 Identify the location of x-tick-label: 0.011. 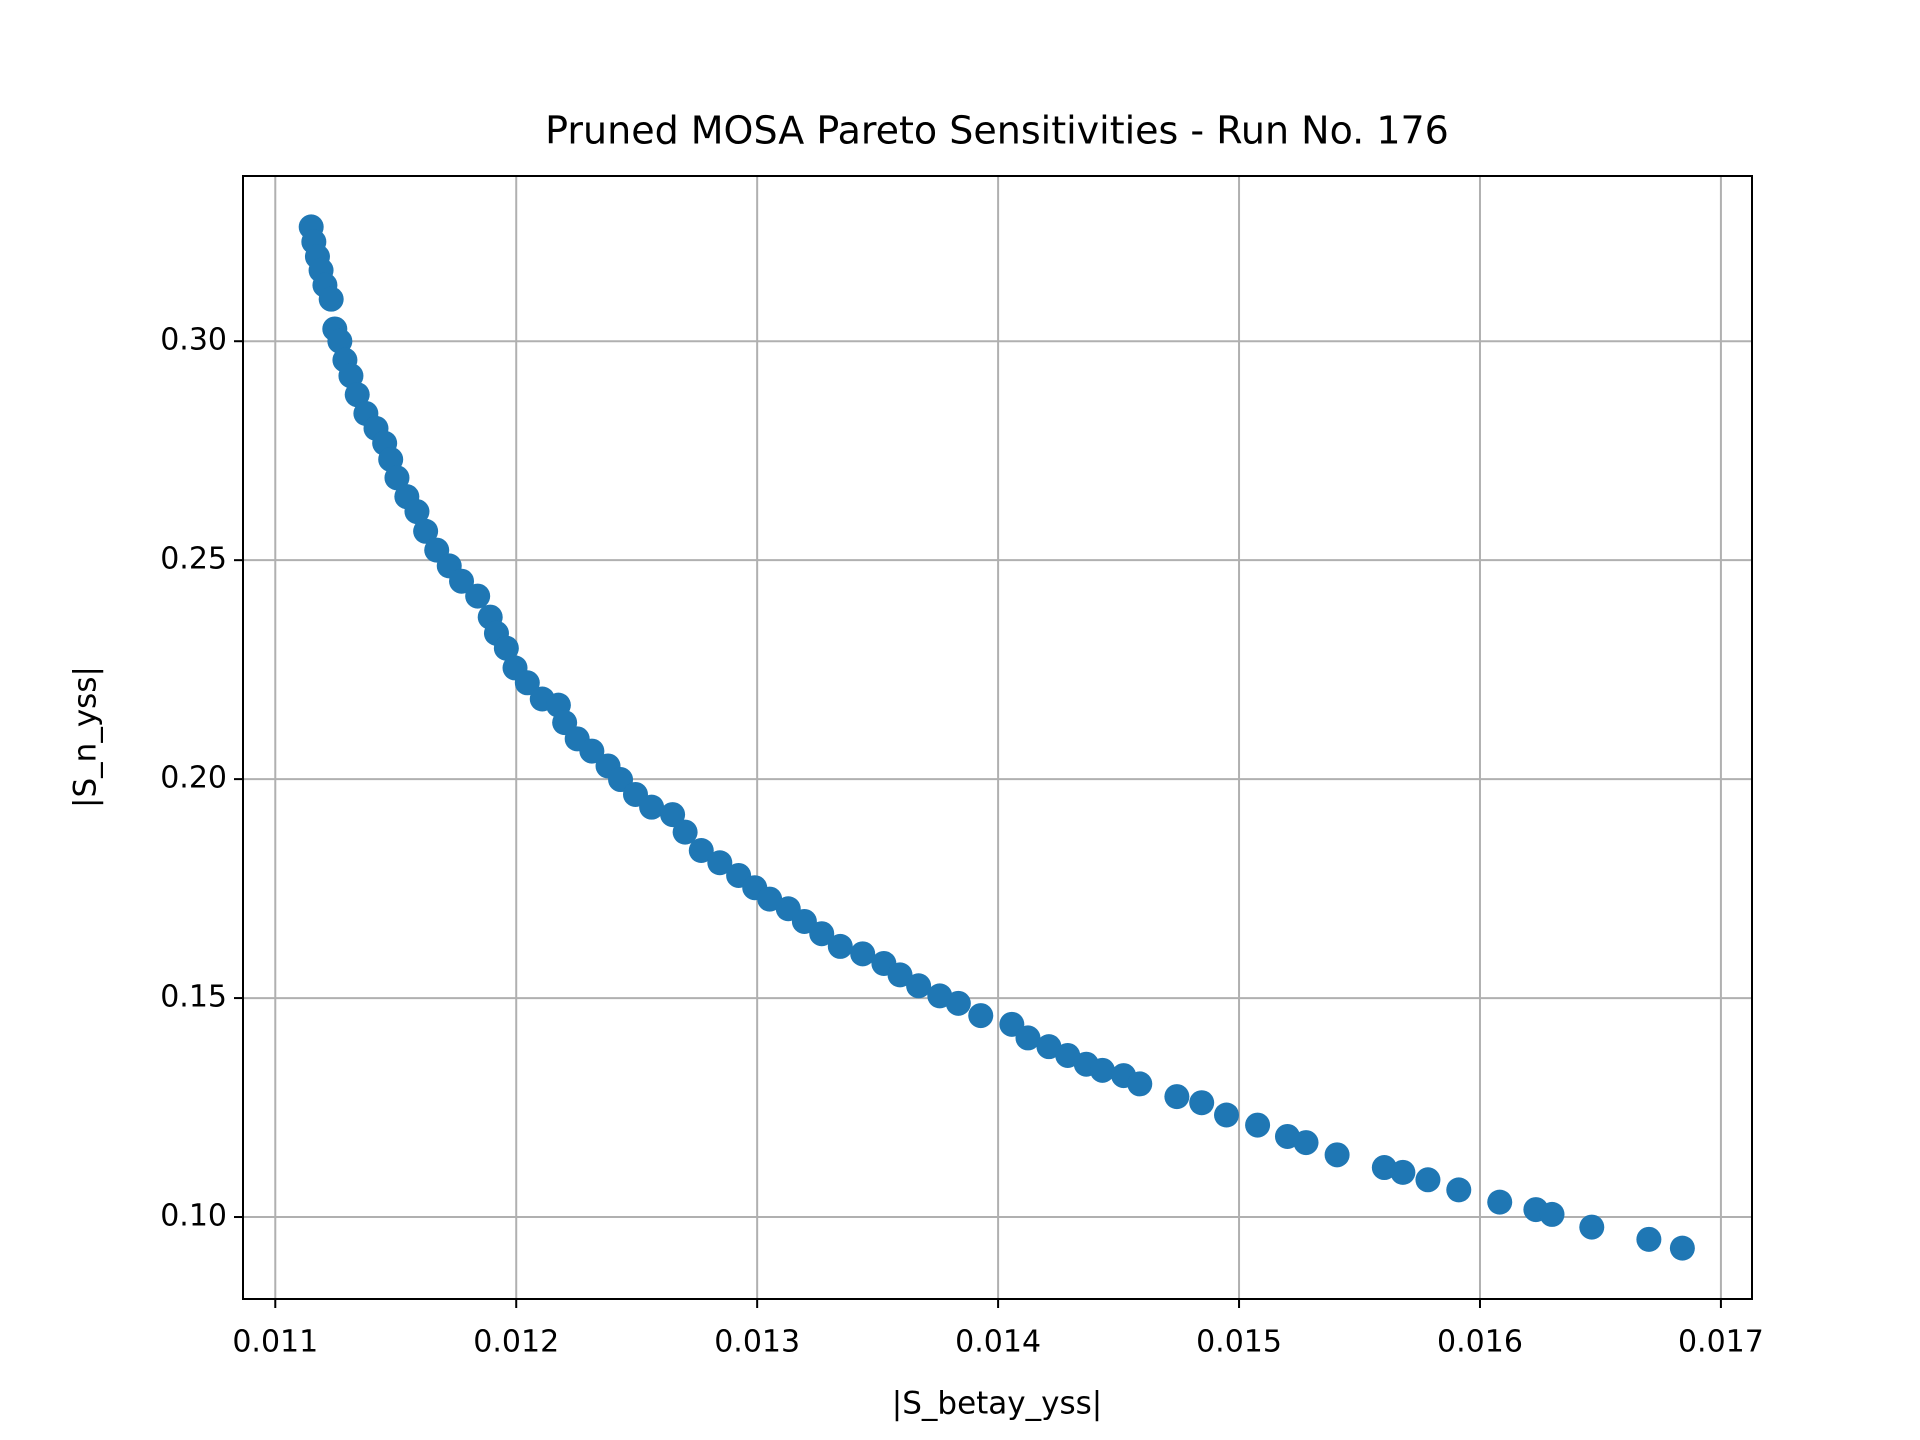
(275, 1342).